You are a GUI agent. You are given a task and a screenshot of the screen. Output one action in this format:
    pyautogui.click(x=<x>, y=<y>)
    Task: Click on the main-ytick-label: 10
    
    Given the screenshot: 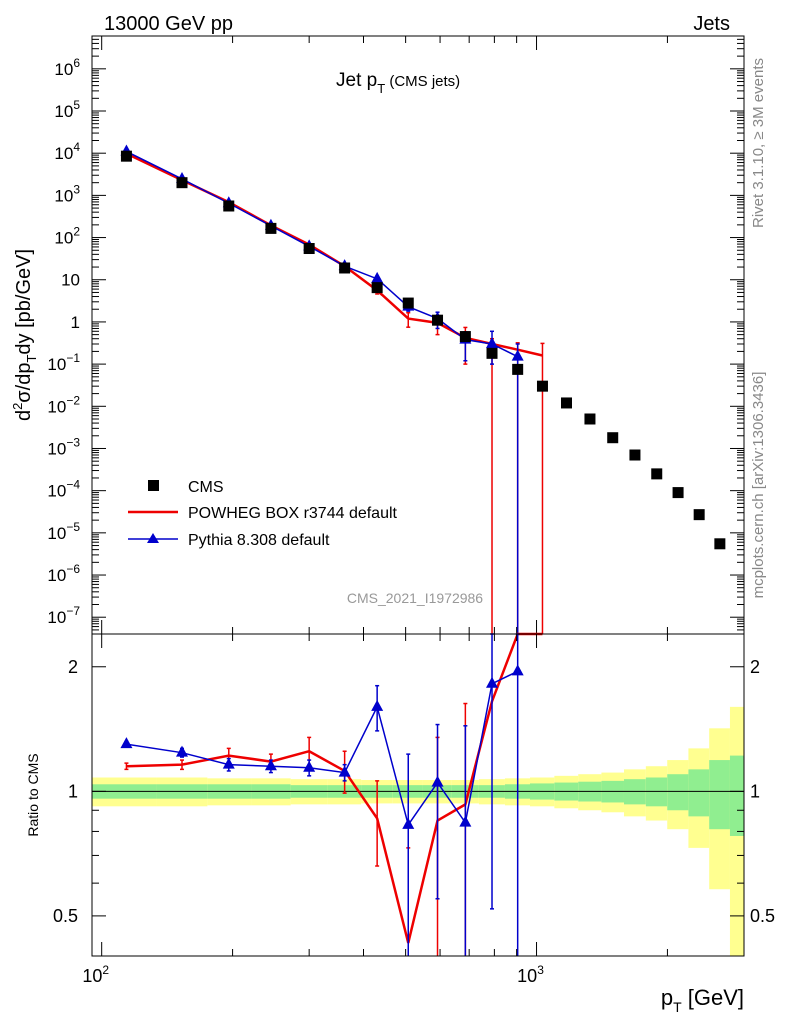 What is the action you would take?
    pyautogui.click(x=70, y=280)
    